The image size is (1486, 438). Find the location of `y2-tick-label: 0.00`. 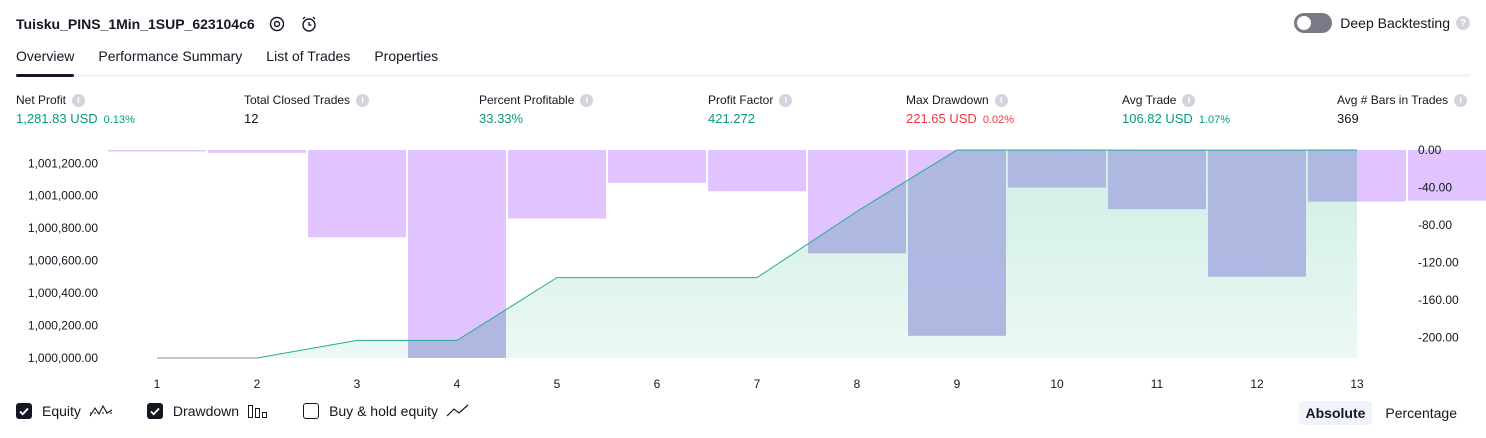

y2-tick-label: 0.00 is located at coordinates (1430, 150).